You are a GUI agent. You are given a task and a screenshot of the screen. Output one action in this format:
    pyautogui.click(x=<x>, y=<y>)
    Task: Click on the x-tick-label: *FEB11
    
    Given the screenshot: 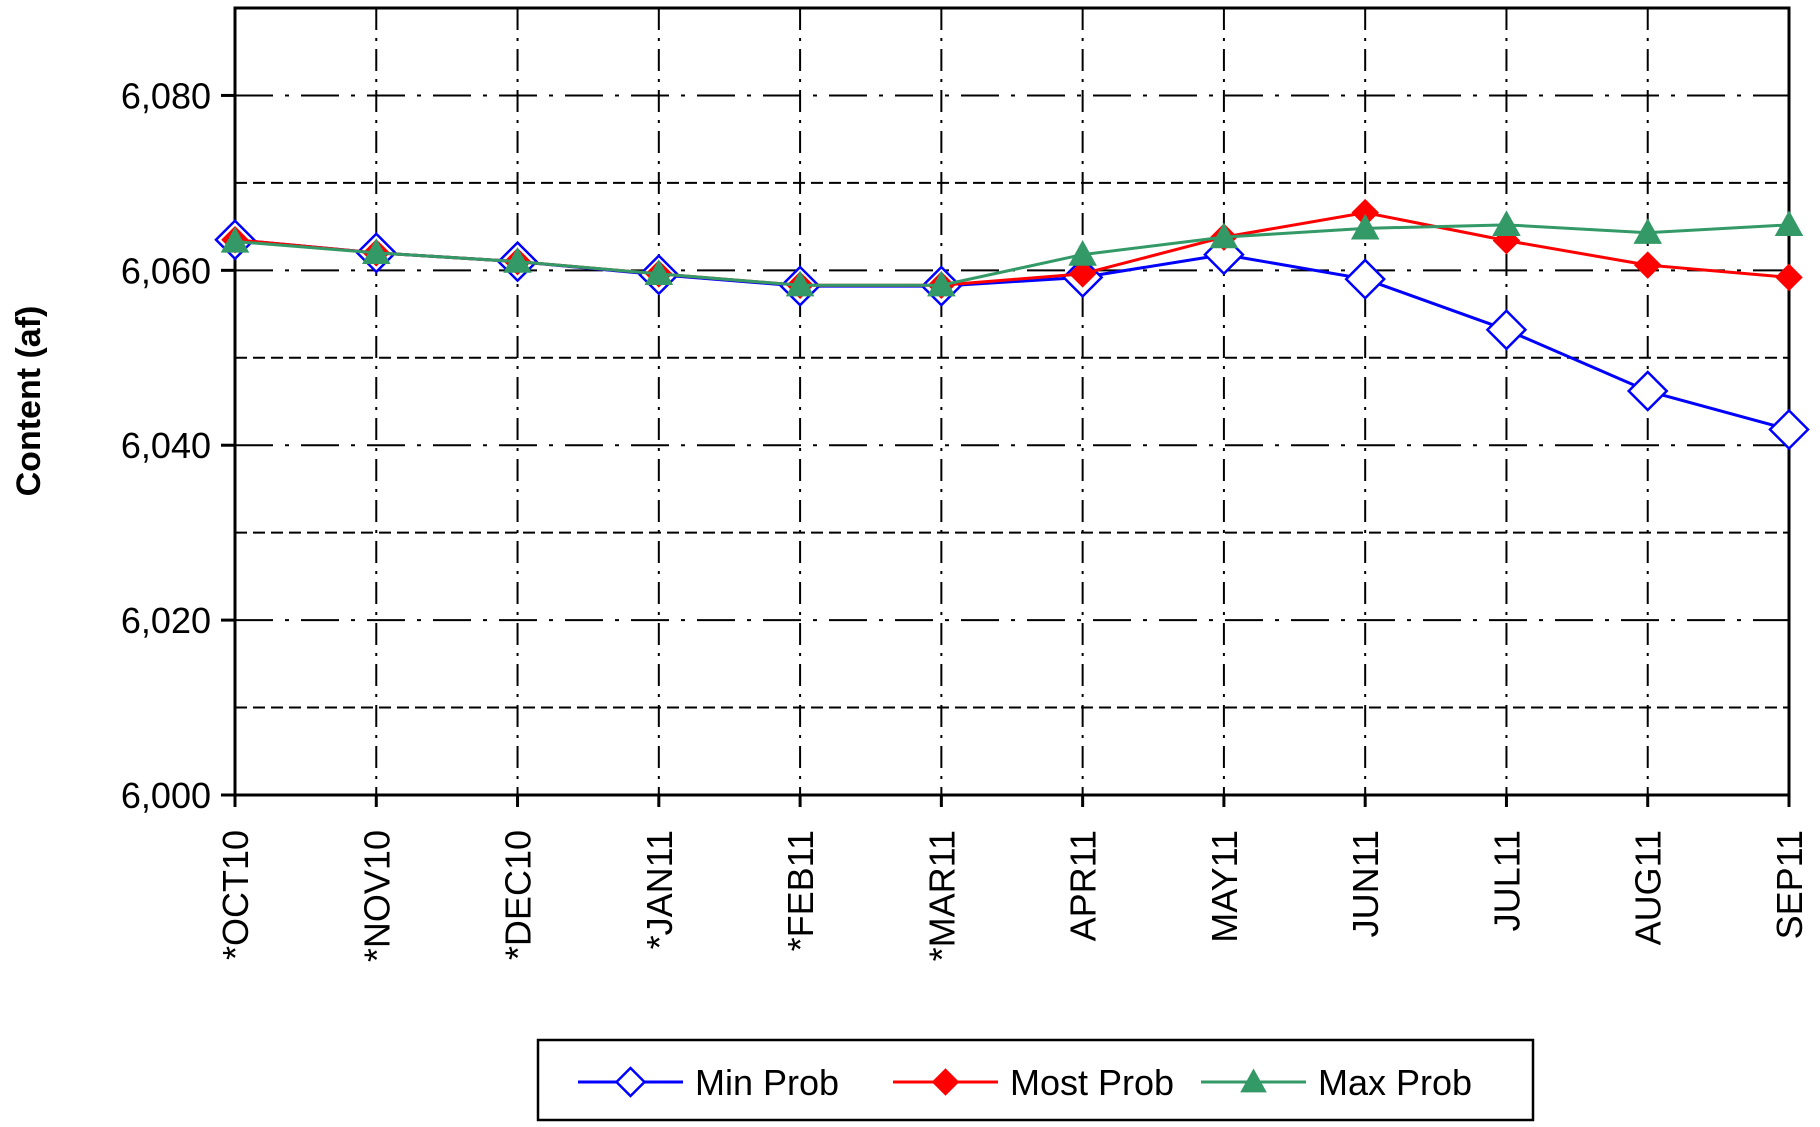 What is the action you would take?
    pyautogui.click(x=800, y=890)
    